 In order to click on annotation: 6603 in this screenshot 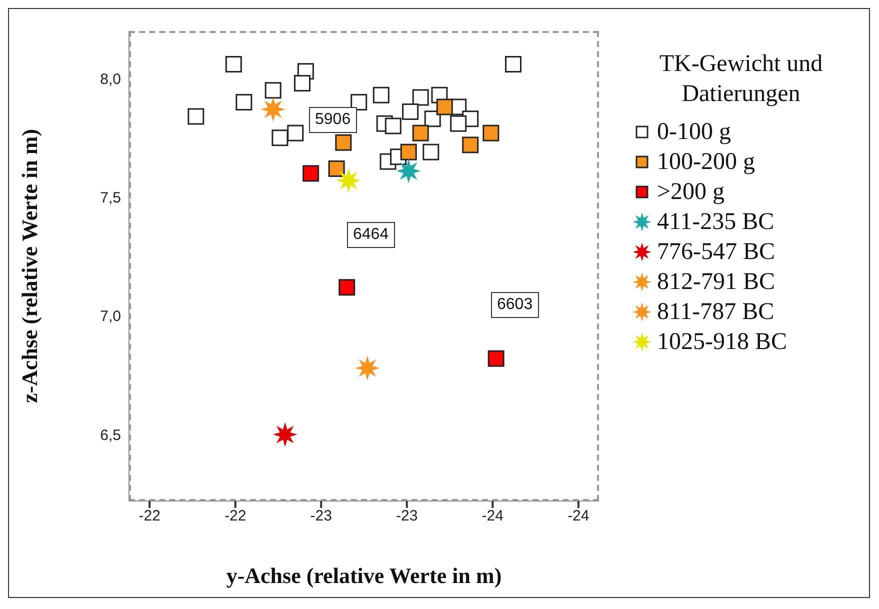, I will do `click(515, 305)`.